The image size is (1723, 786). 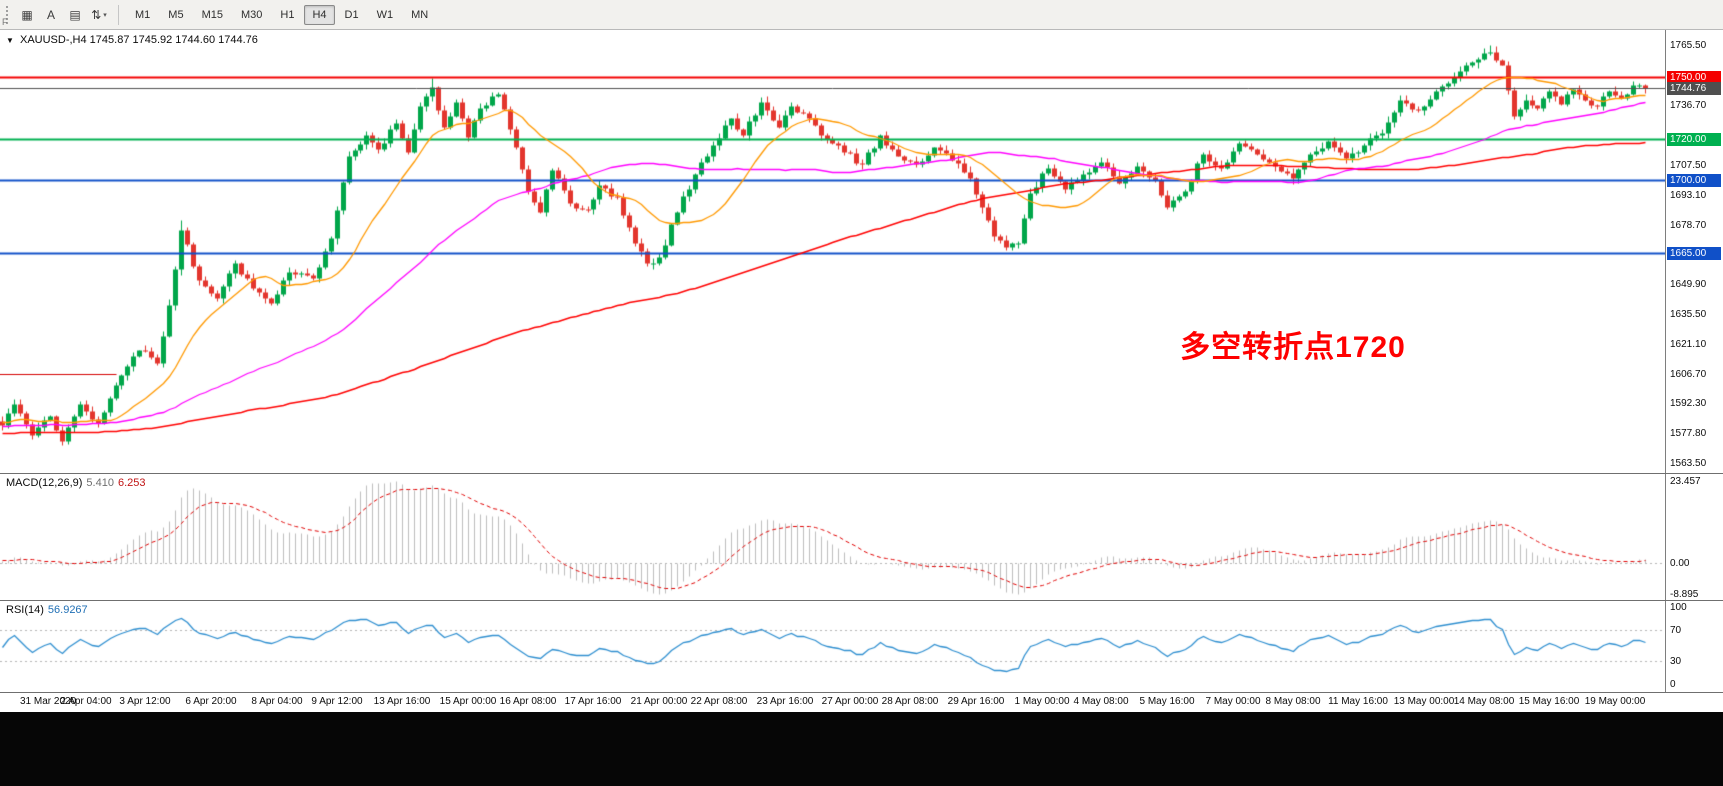 What do you see at coordinates (385, 14) in the screenshot?
I see `timeframe-button-w1: W1` at bounding box center [385, 14].